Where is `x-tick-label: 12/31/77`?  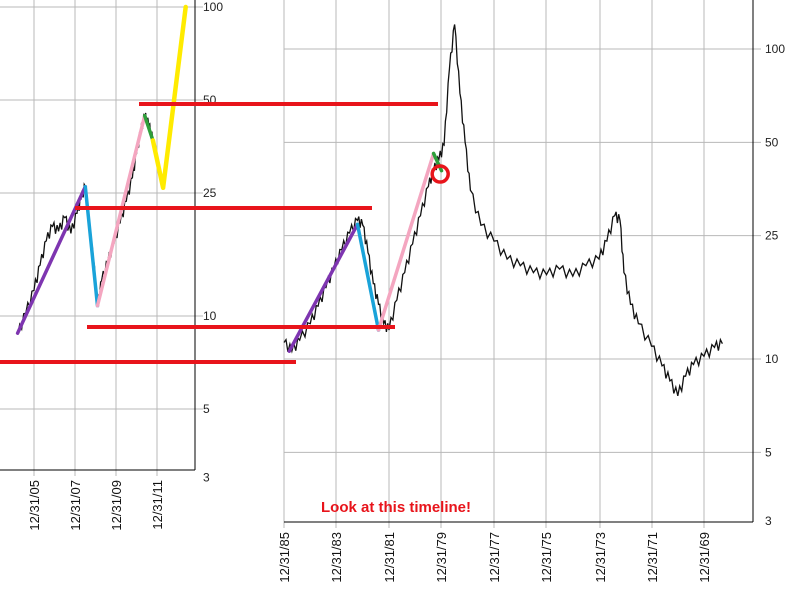 x-tick-label: 12/31/77 is located at coordinates (494, 557).